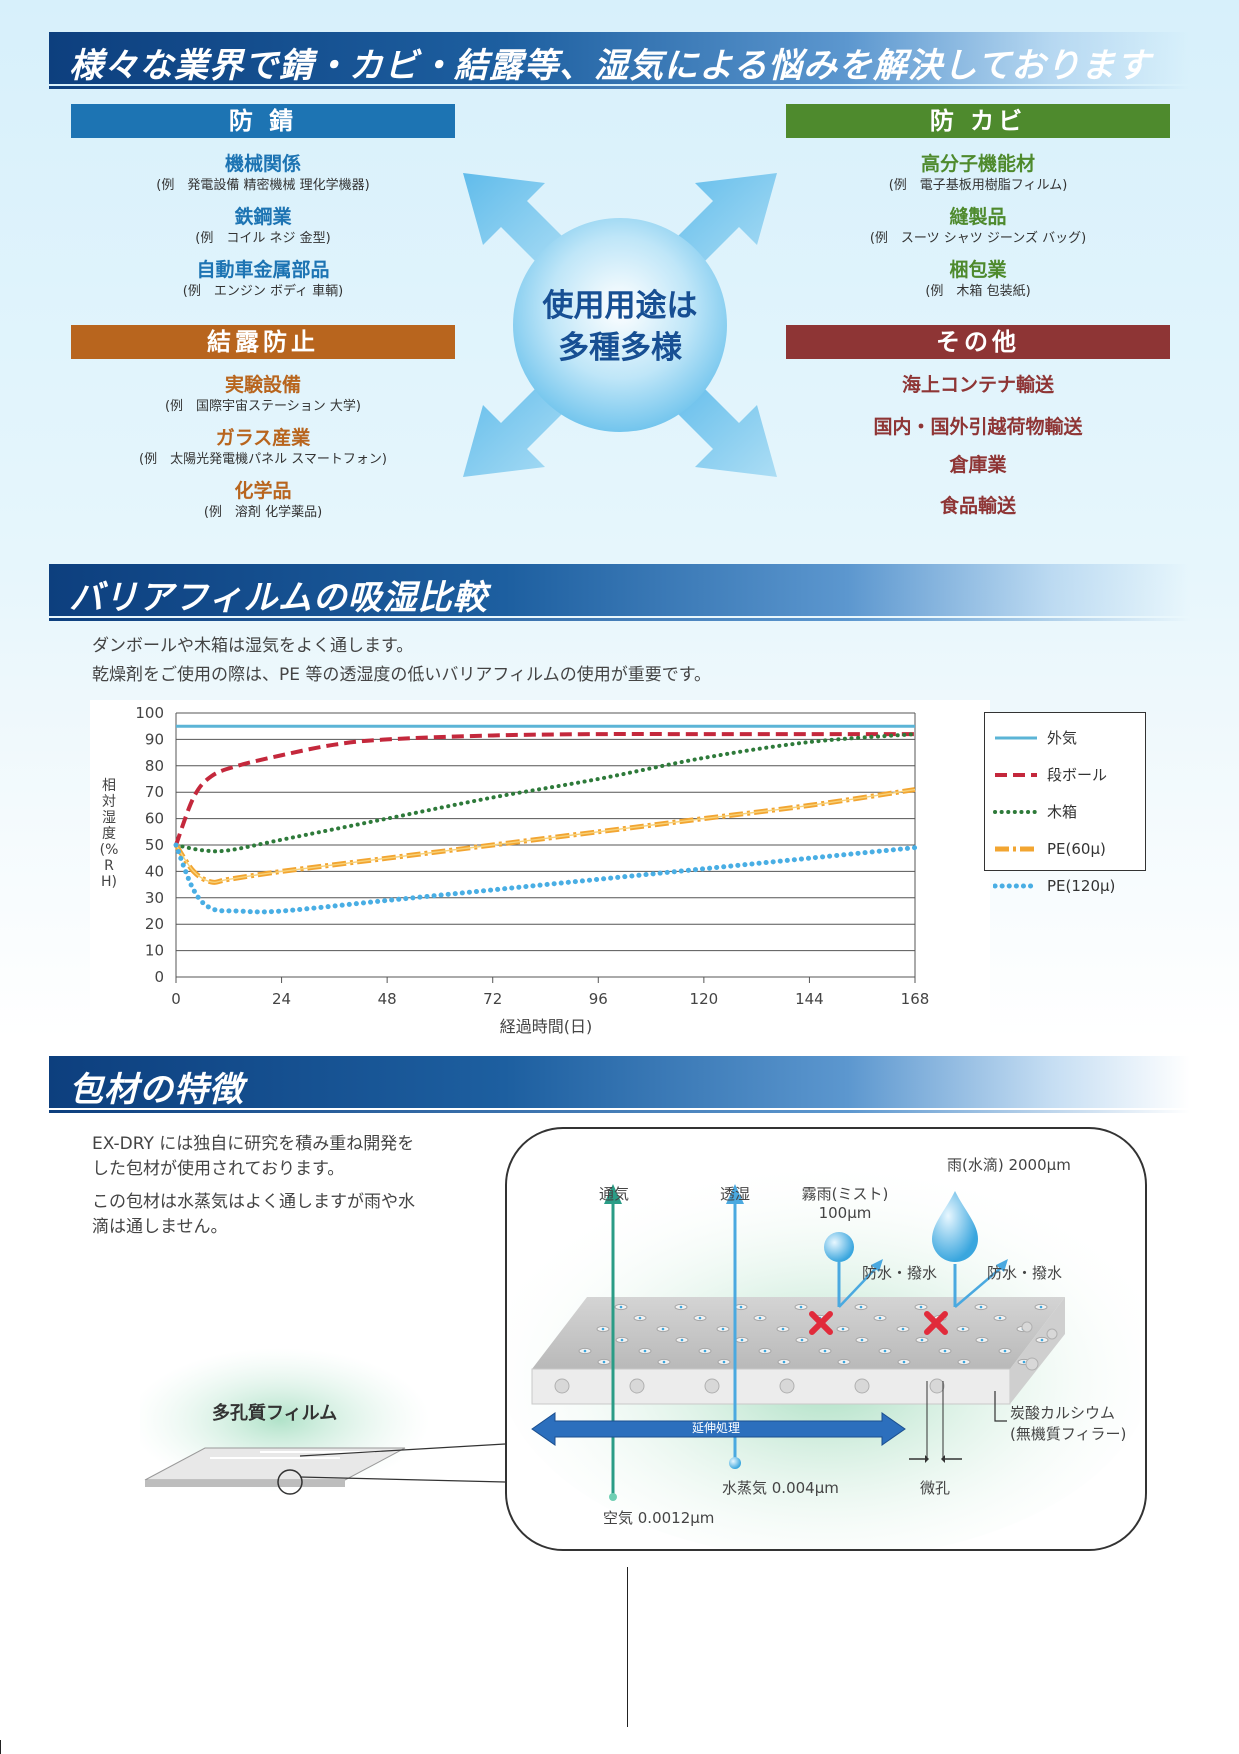  What do you see at coordinates (619, 1084) in the screenshot?
I see `section3-banner: 包材の特徴` at bounding box center [619, 1084].